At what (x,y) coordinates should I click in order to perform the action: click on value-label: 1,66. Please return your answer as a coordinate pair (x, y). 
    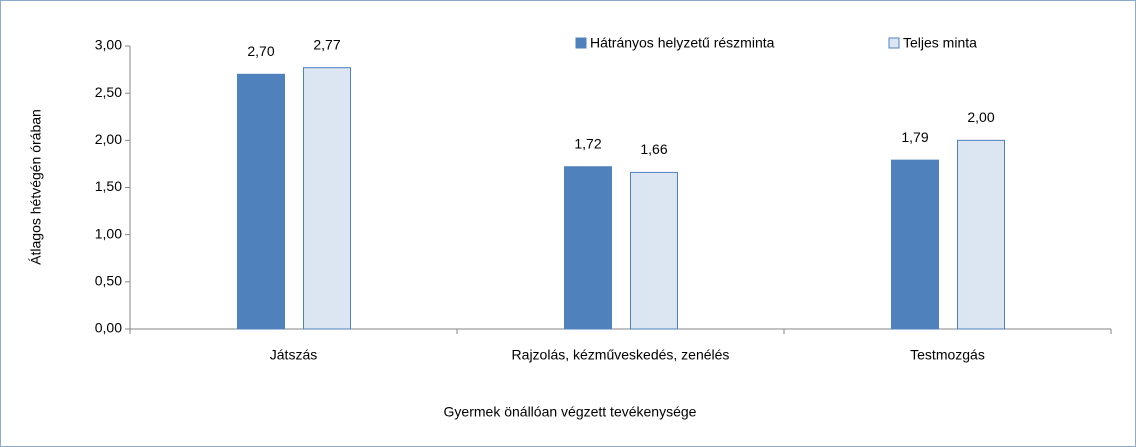
    Looking at the image, I should click on (653, 149).